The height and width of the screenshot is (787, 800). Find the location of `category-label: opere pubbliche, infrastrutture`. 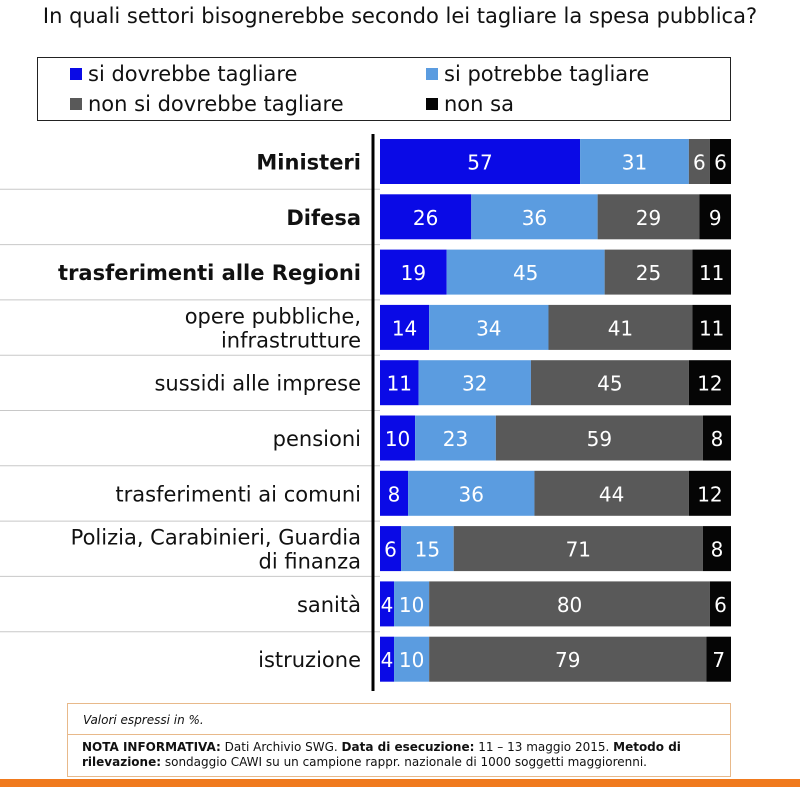

category-label: opere pubbliche, infrastrutture is located at coordinates (273, 328).